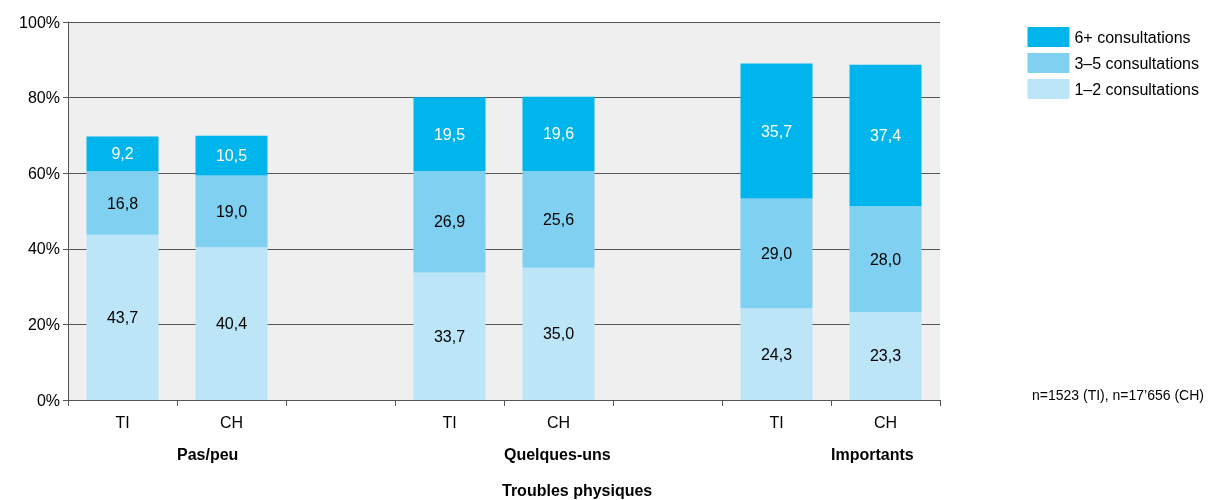  What do you see at coordinates (1136, 89) in the screenshot?
I see `legend-label: 1–2 consultations` at bounding box center [1136, 89].